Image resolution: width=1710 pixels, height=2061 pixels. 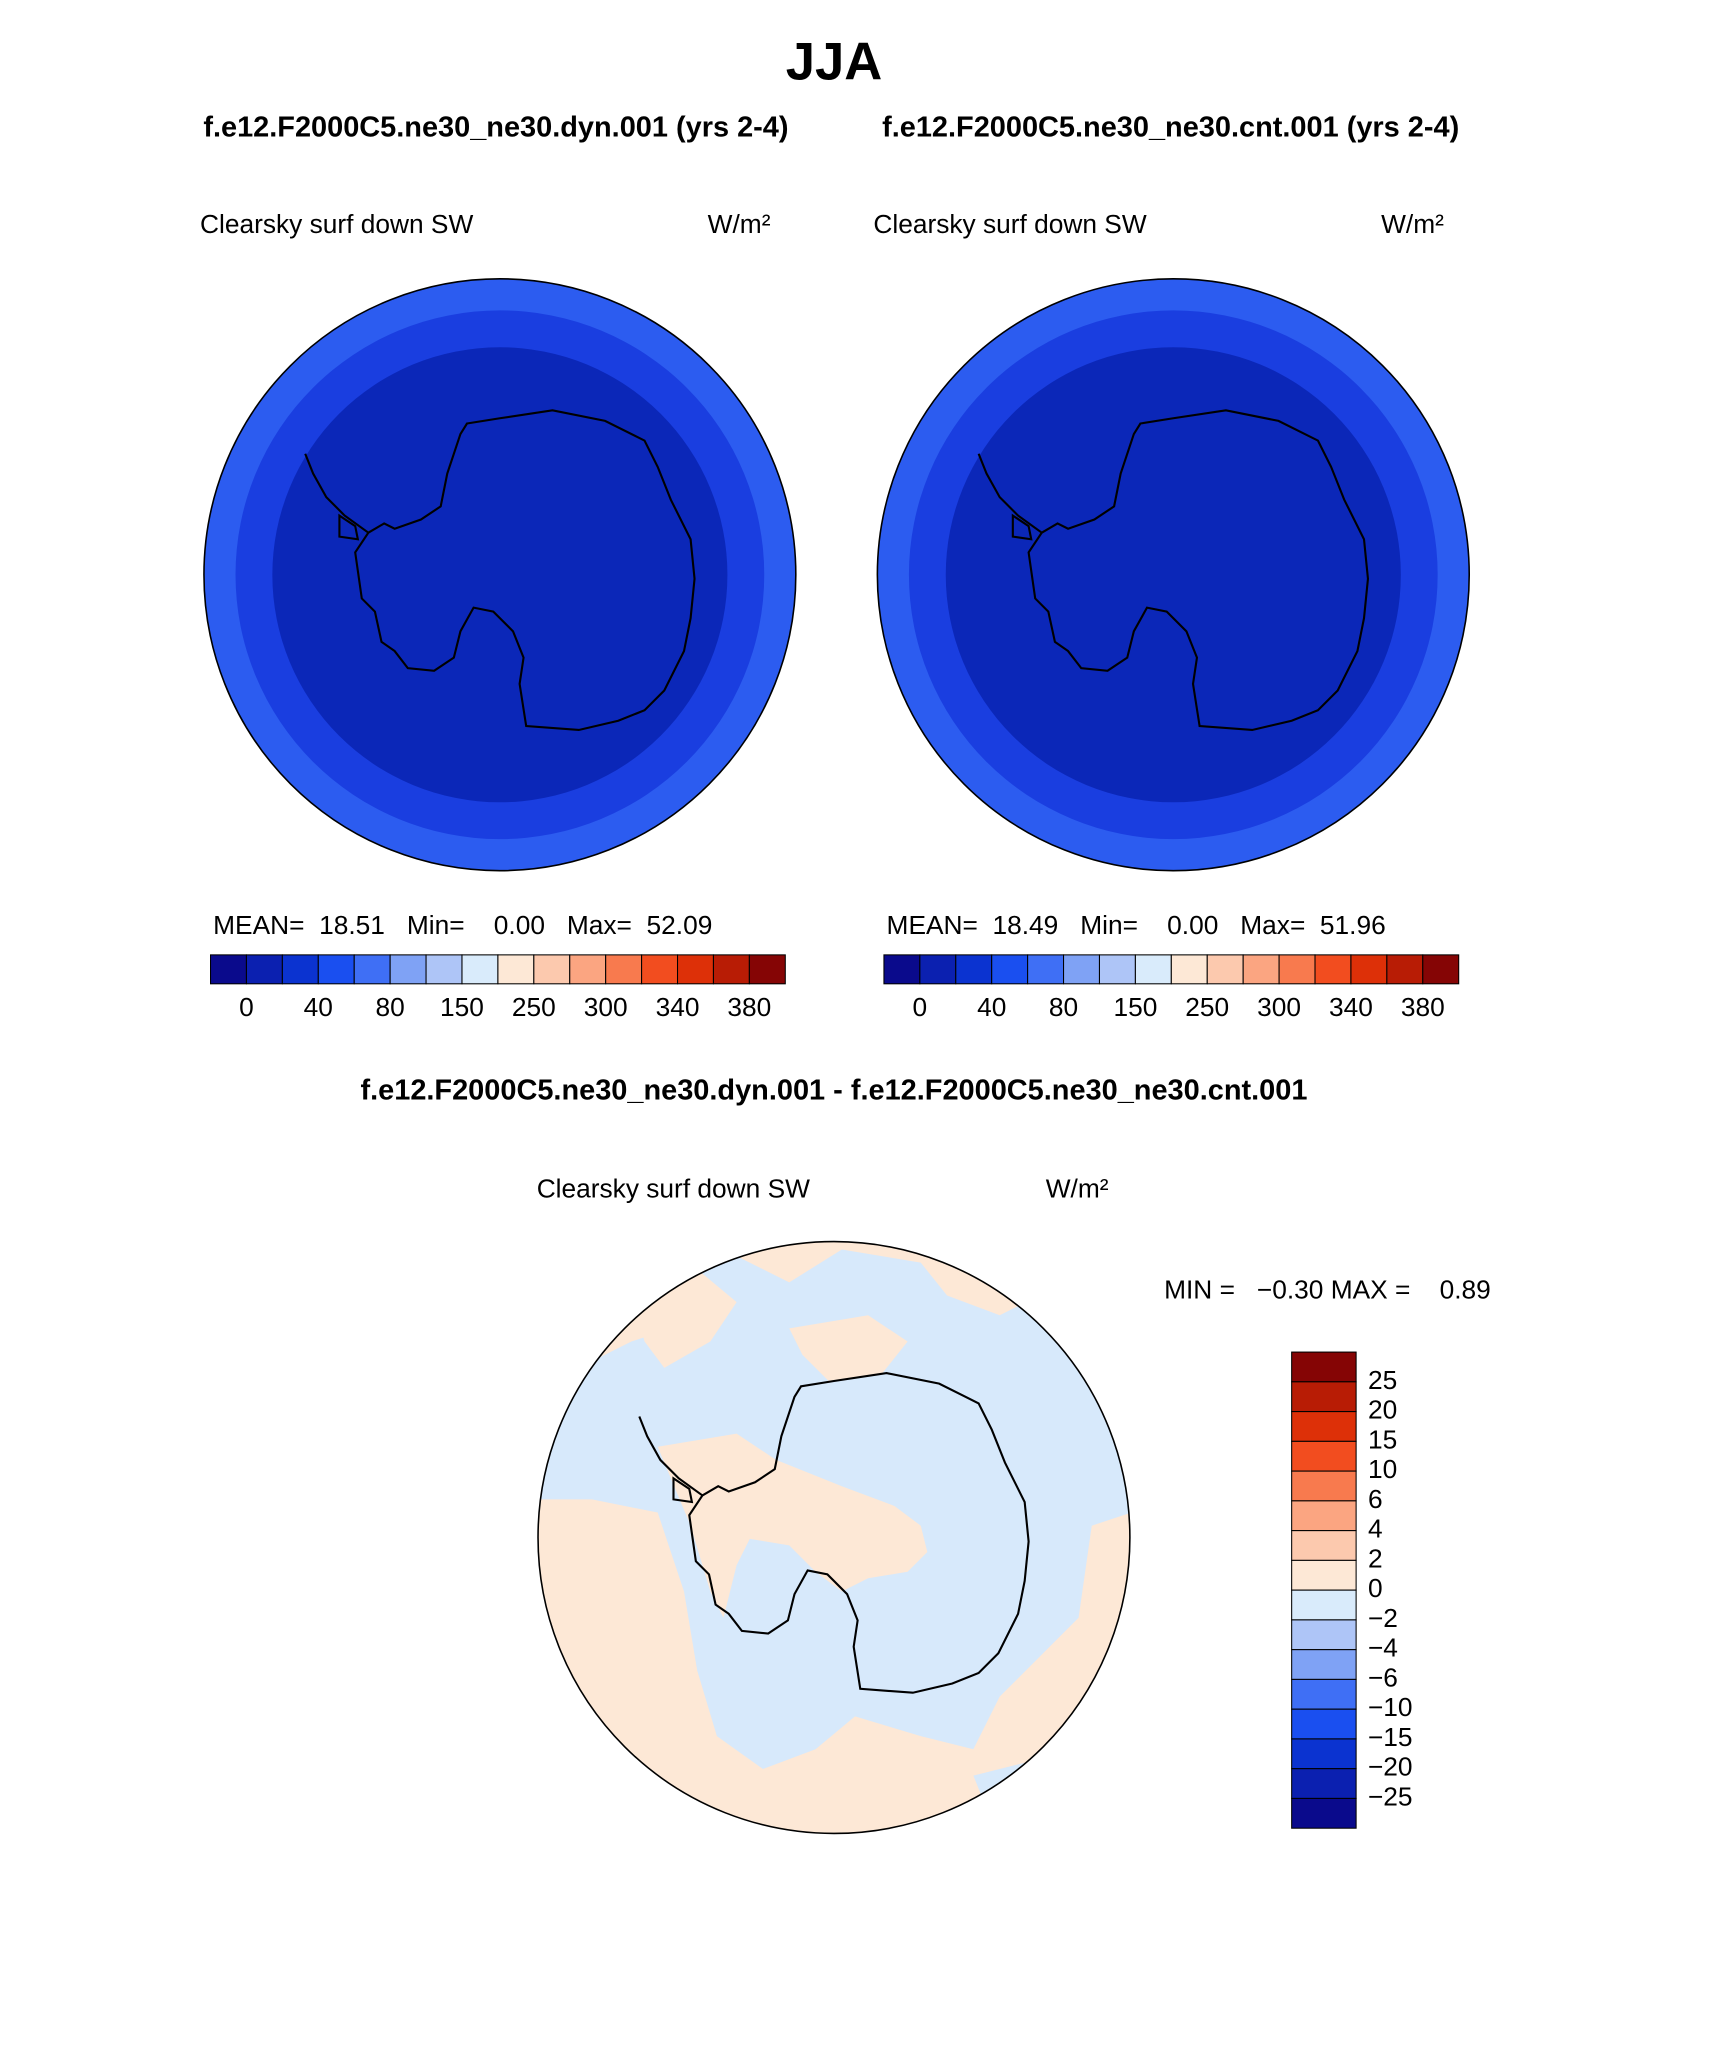 What do you see at coordinates (834, 62) in the screenshot?
I see `title: JJA` at bounding box center [834, 62].